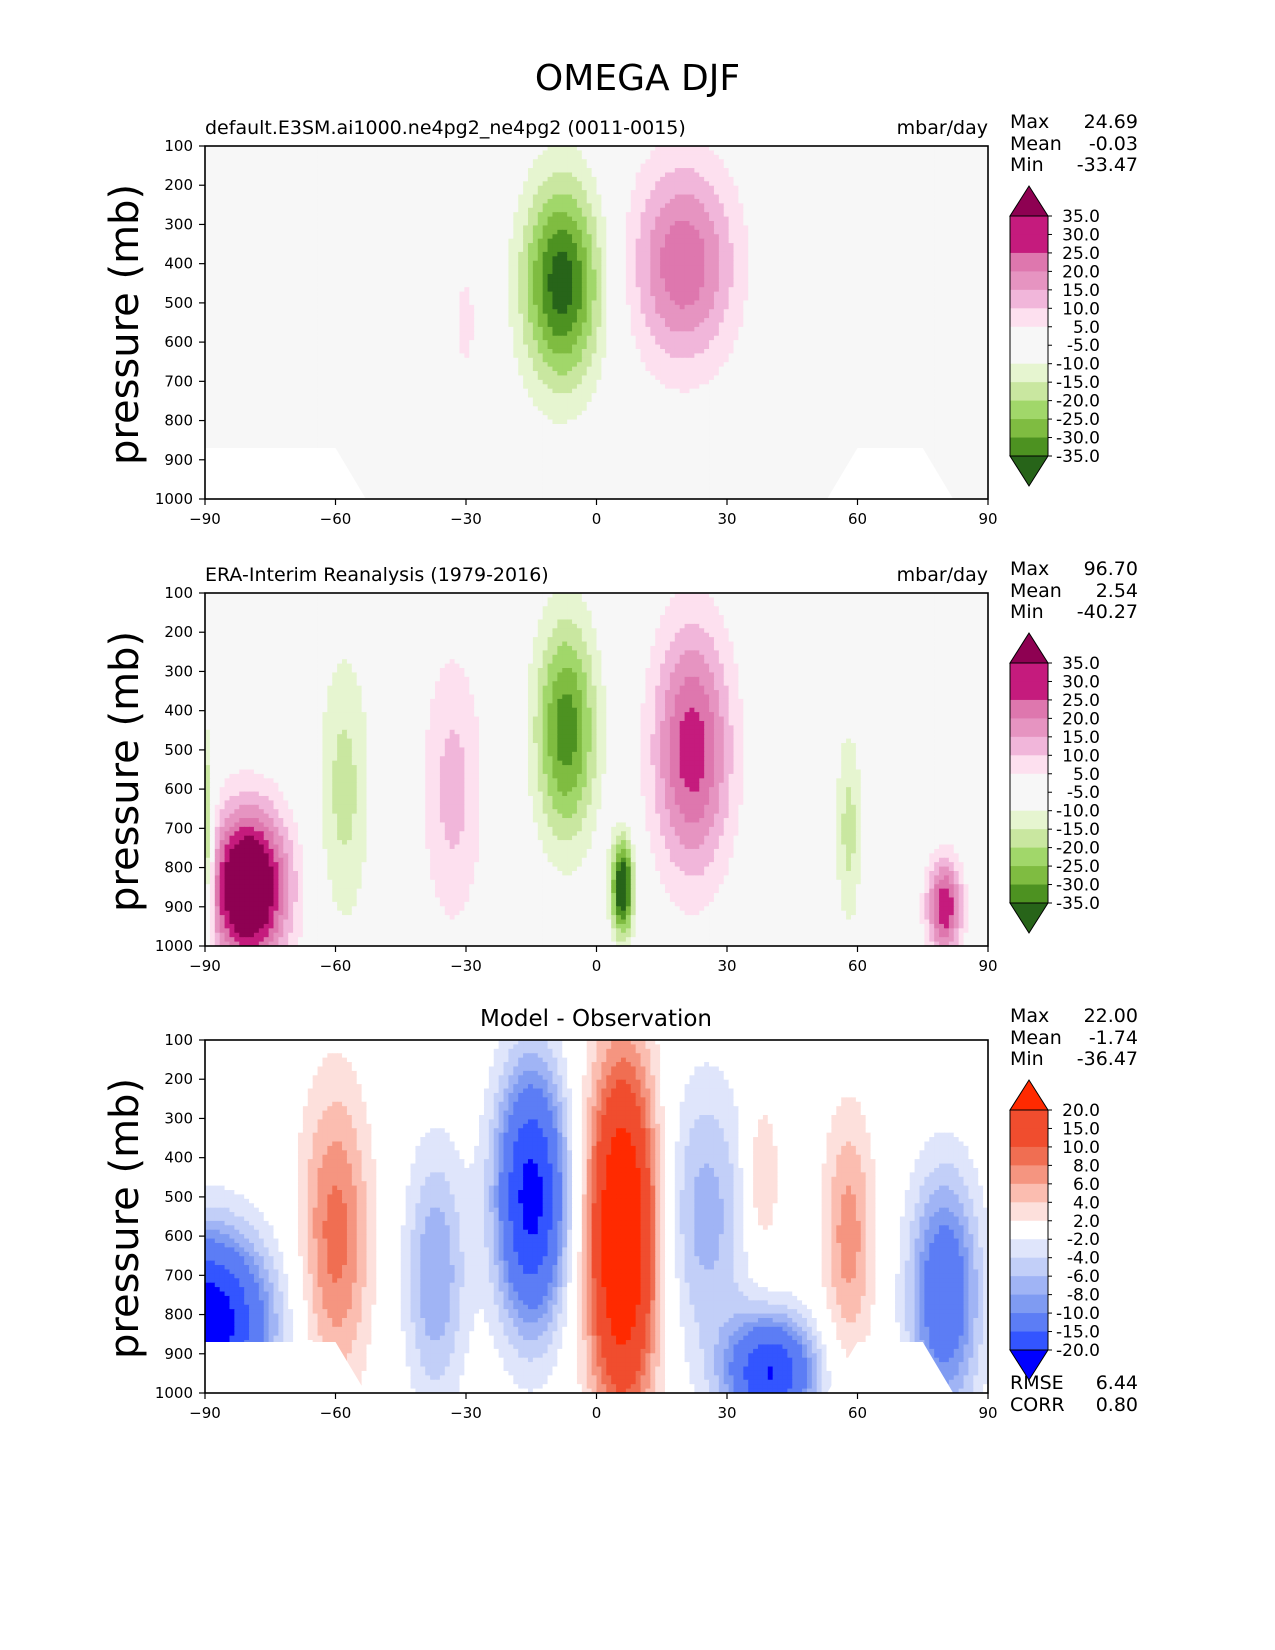 The width and height of the screenshot is (1275, 1650). Describe the element at coordinates (942, 575) in the screenshot. I see `panel-2-units: mbar/day` at that location.